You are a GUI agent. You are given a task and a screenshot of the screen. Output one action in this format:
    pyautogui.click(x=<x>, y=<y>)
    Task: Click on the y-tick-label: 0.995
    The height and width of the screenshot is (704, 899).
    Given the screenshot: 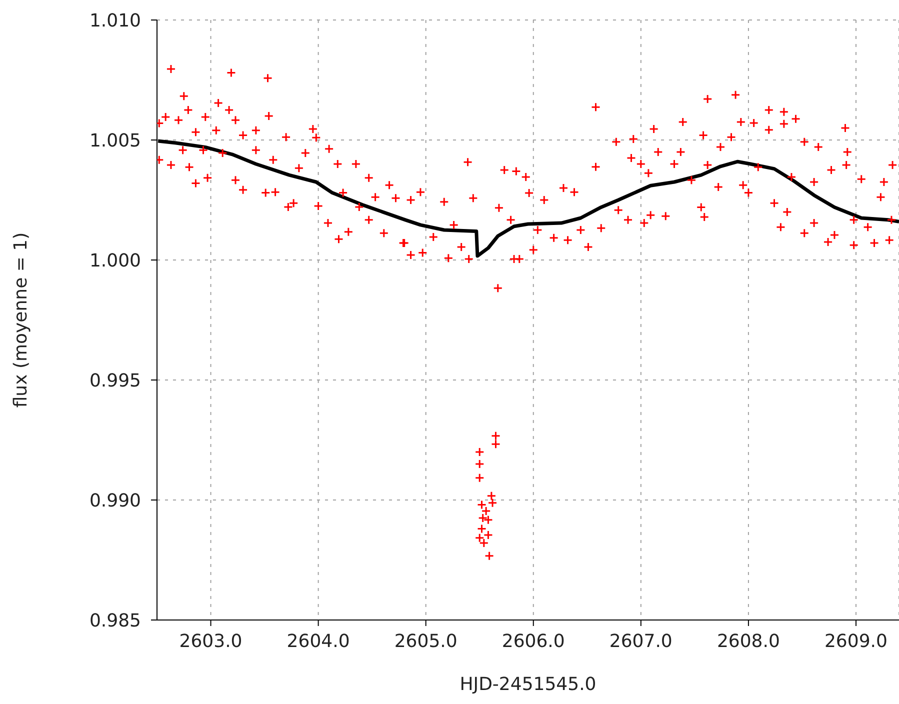 What is the action you would take?
    pyautogui.click(x=115, y=381)
    